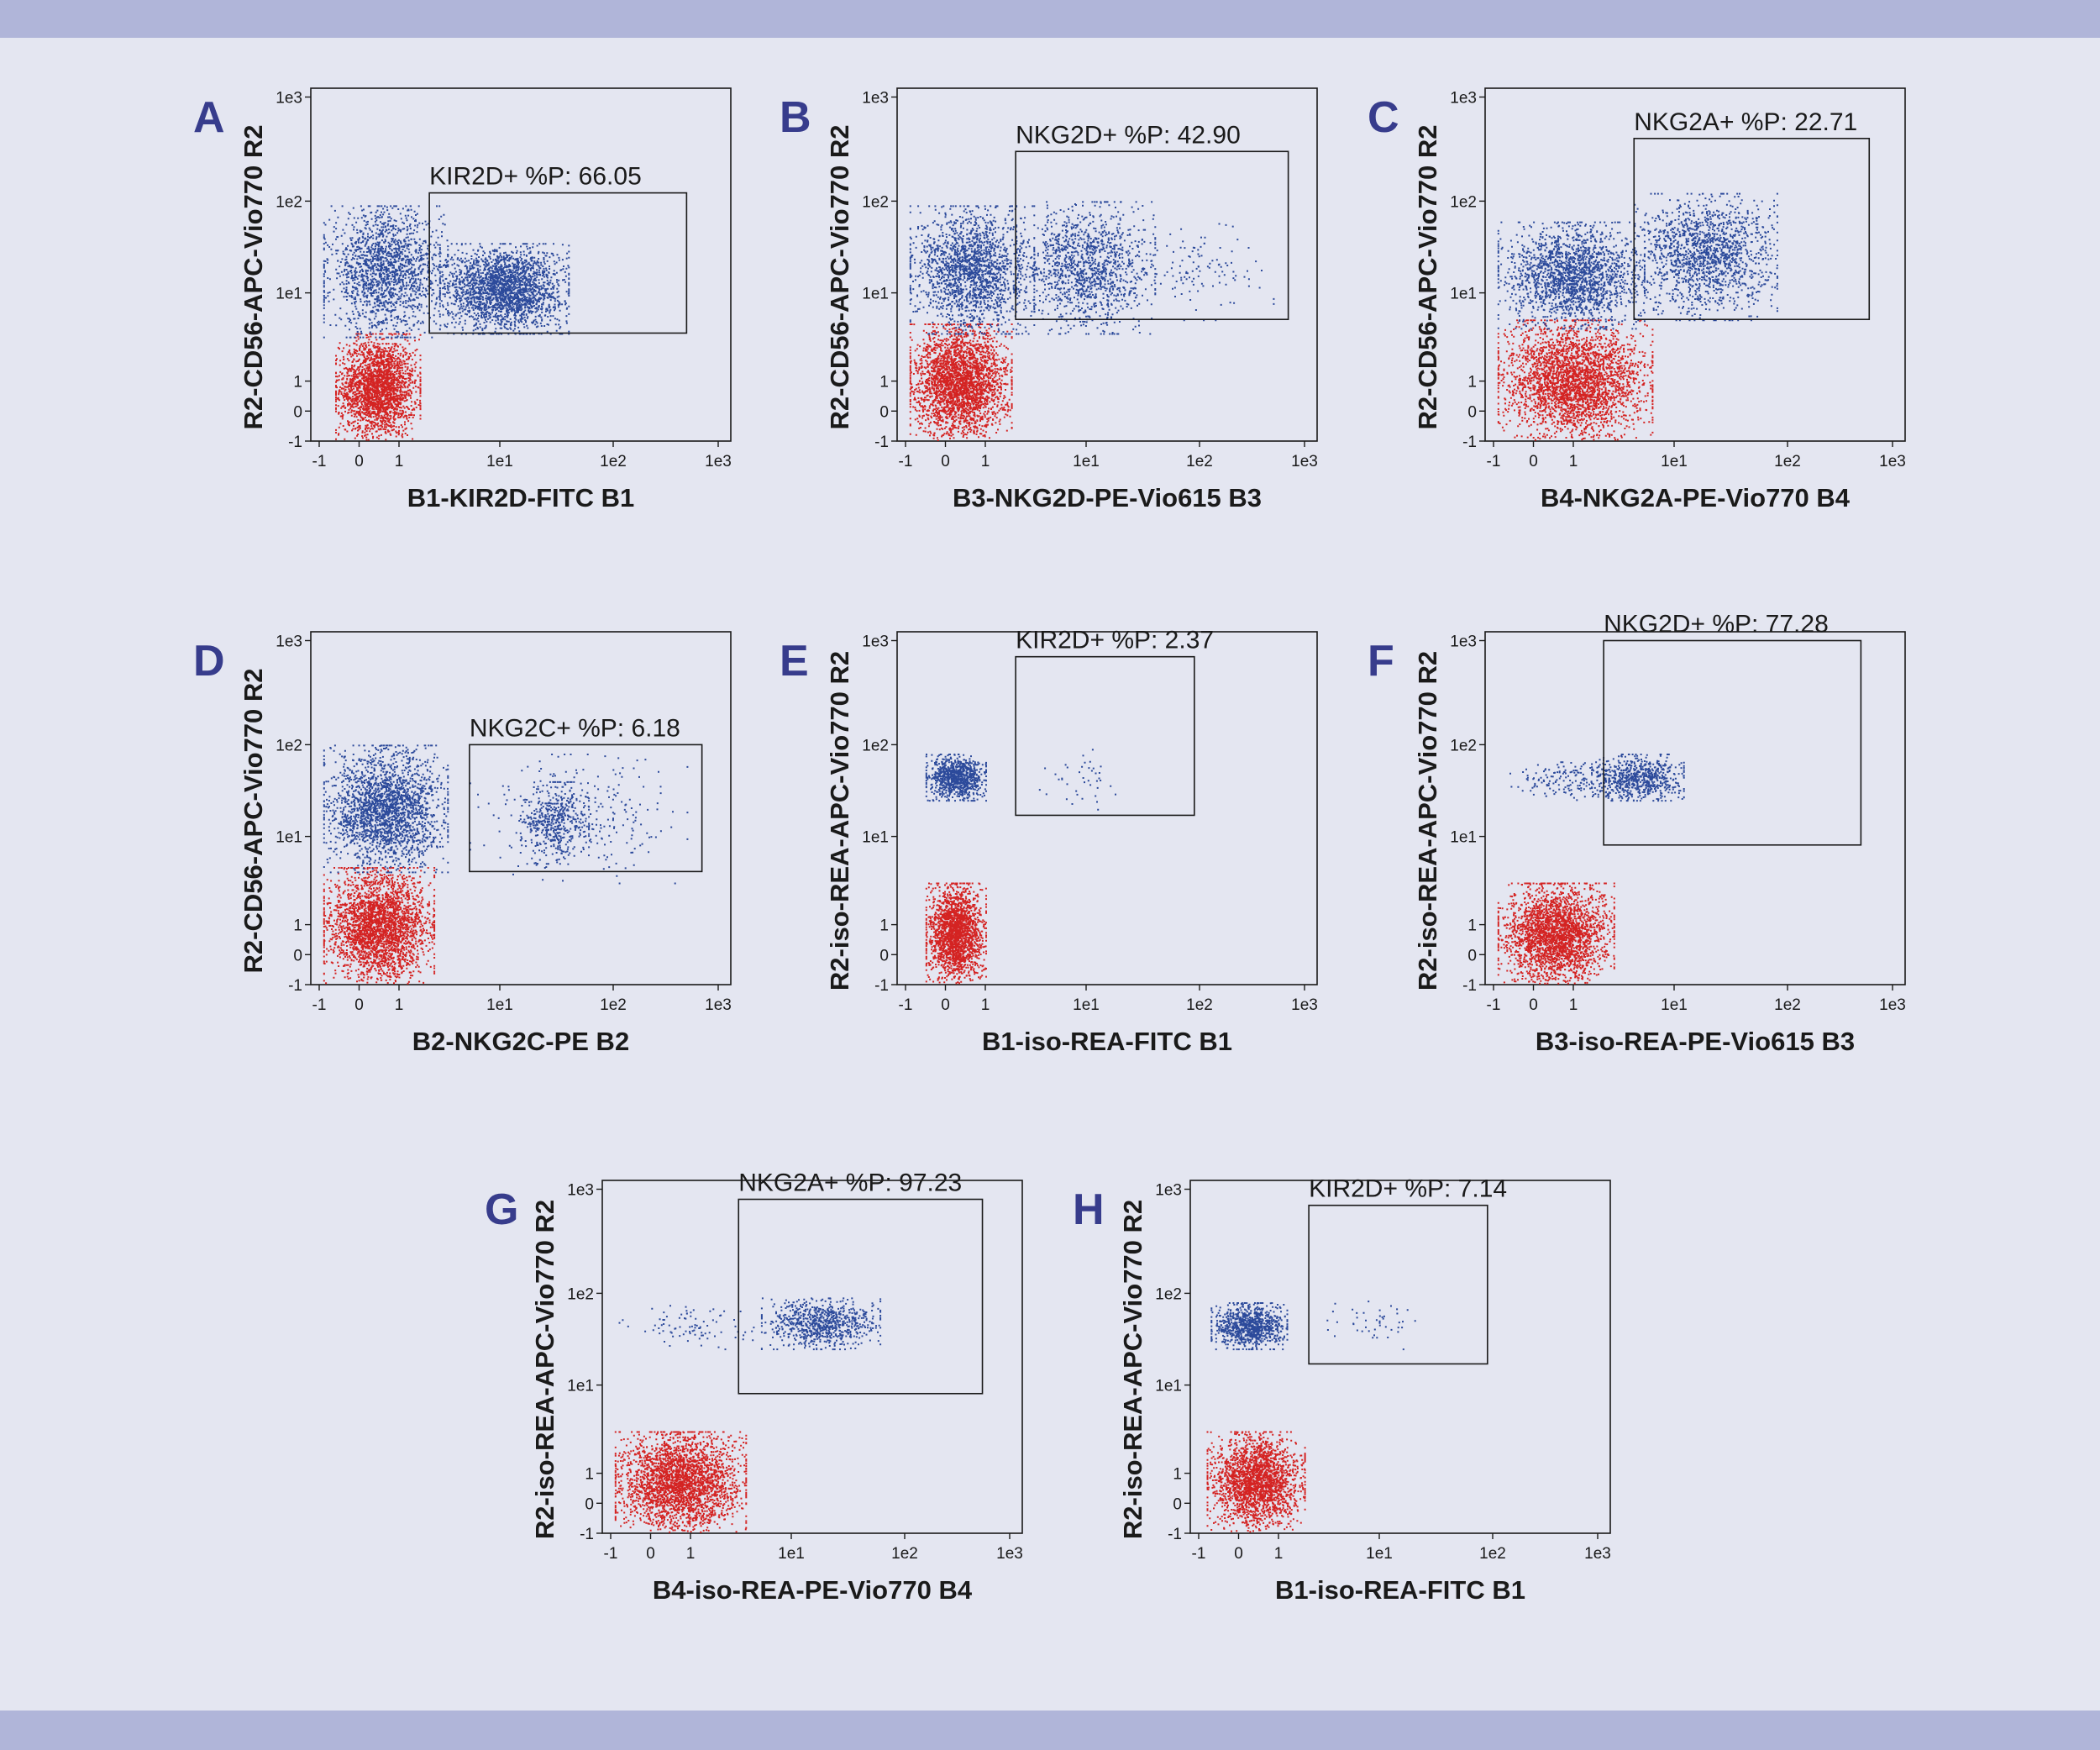 Image resolution: width=2100 pixels, height=1750 pixels. What do you see at coordinates (535, 177) in the screenshot?
I see `gate-label: KIR2D+ %P: 66.05` at bounding box center [535, 177].